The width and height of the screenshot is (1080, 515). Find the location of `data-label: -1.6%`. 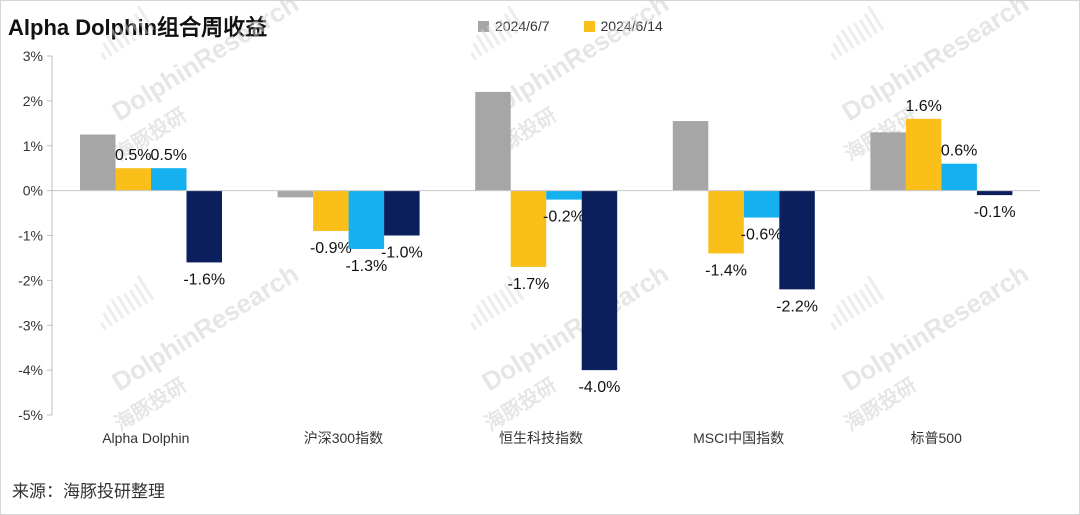

data-label: -1.6% is located at coordinates (204, 279).